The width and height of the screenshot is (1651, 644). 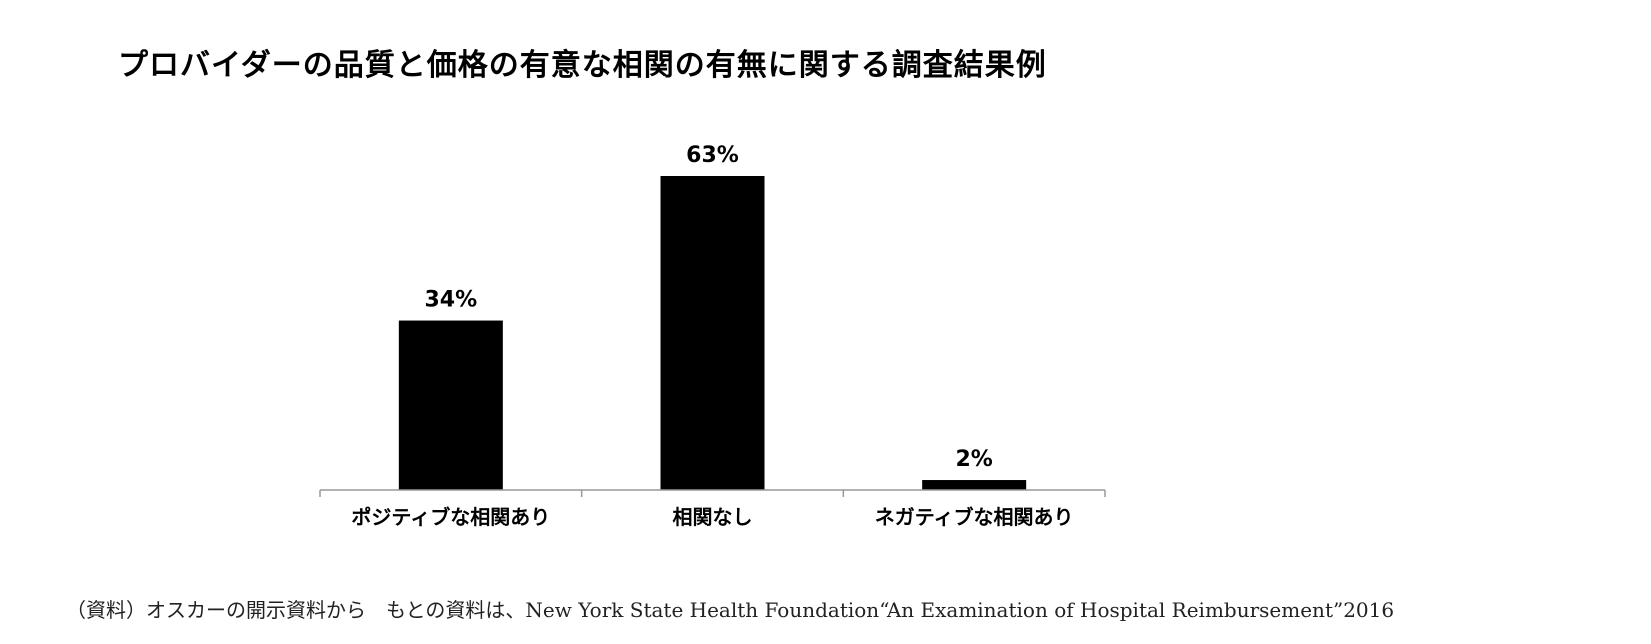 I want to click on data-label-1: 34%, so click(x=450, y=300).